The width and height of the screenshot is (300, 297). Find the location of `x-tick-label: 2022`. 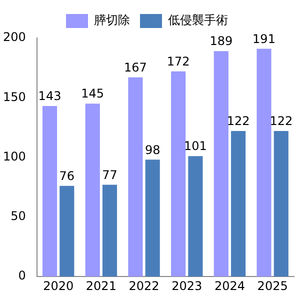

x-tick-label: 2022 is located at coordinates (144, 285).